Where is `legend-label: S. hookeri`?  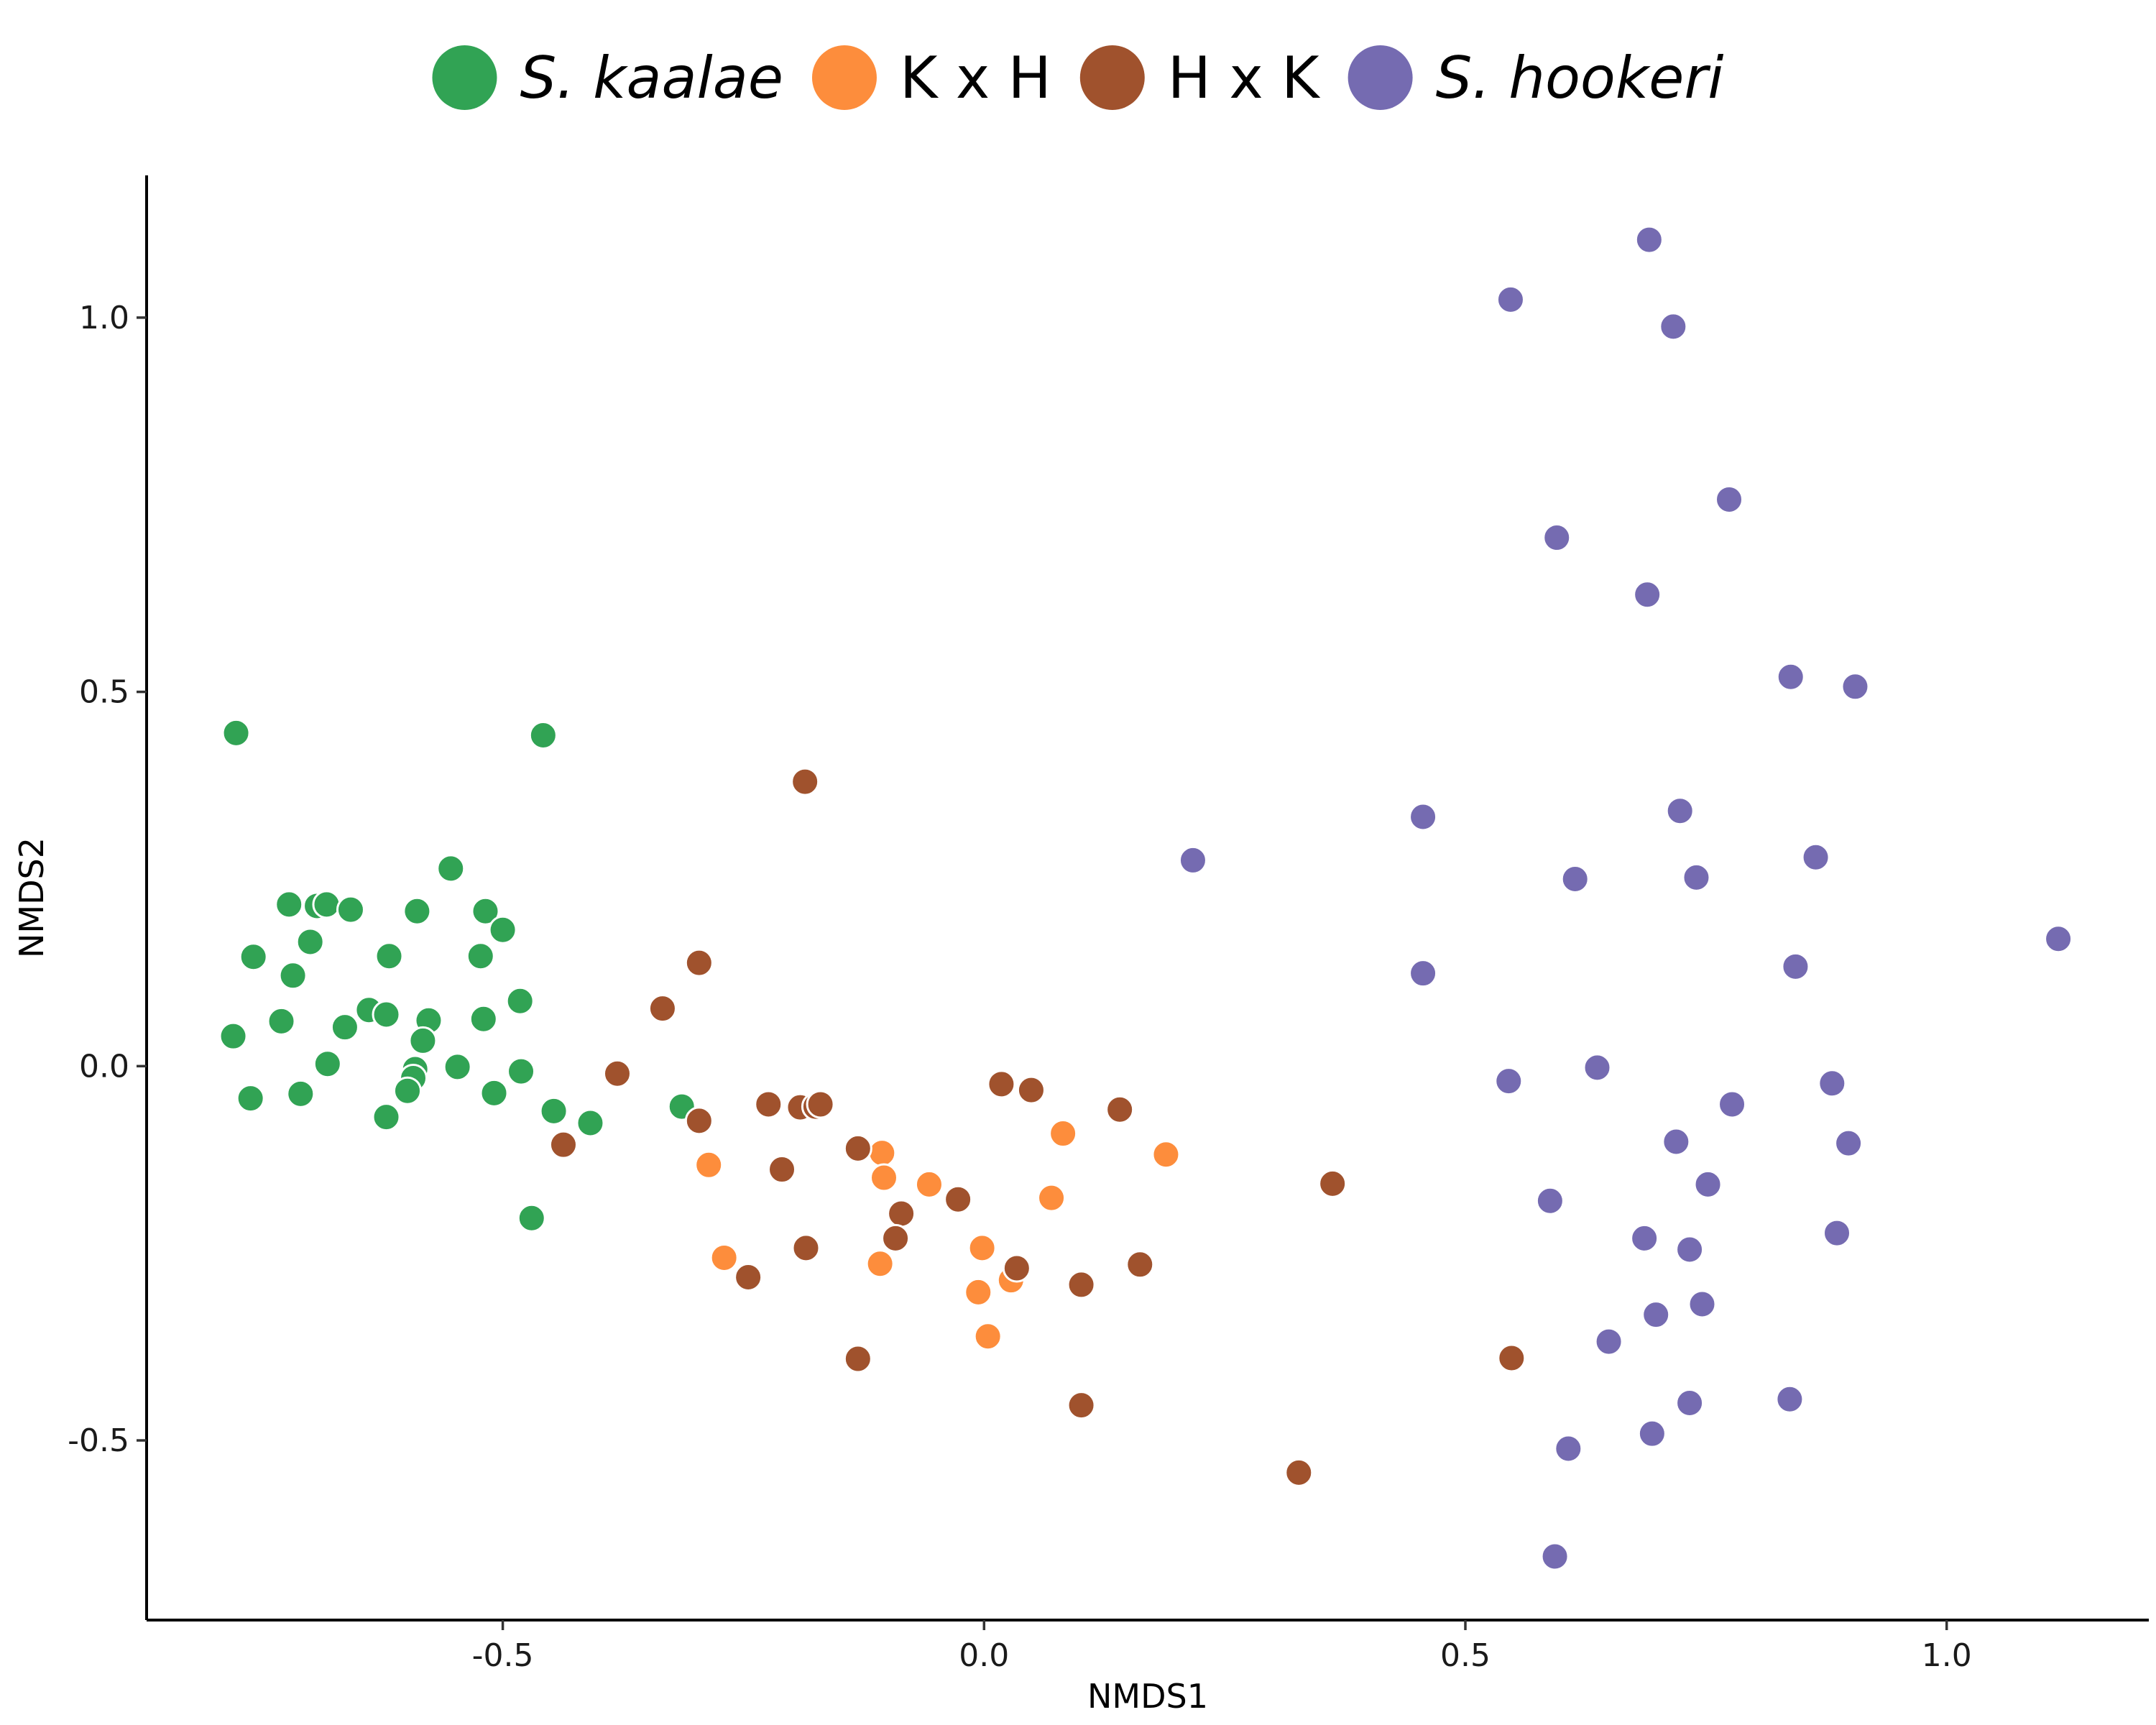
legend-label: S. hookeri is located at coordinates (1580, 78).